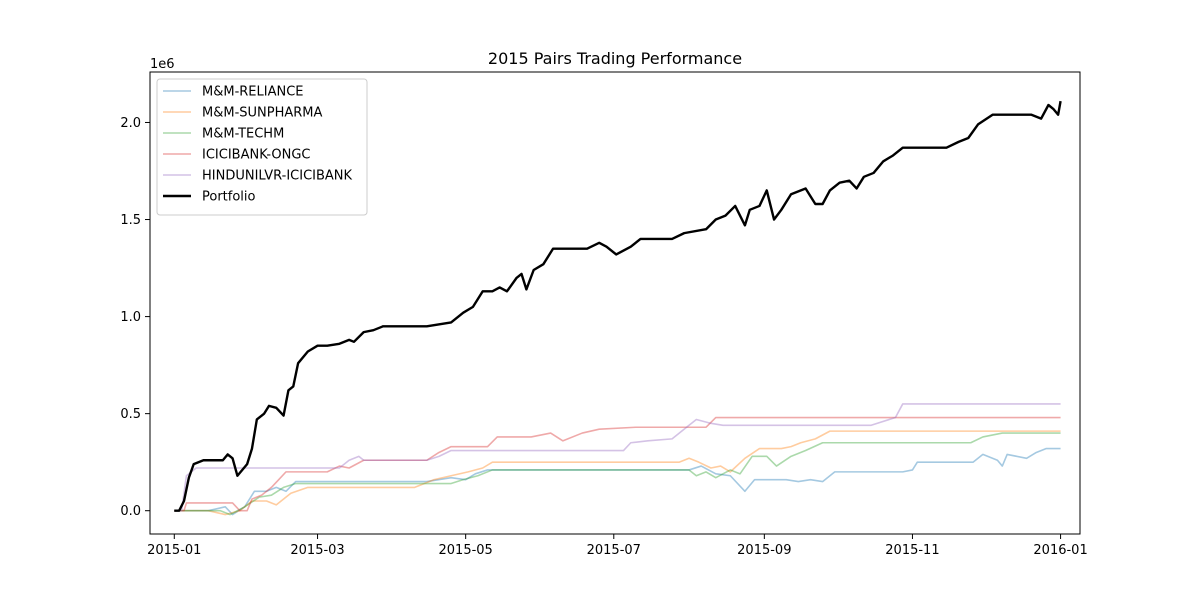 The width and height of the screenshot is (1200, 600). What do you see at coordinates (764, 550) in the screenshot?
I see `x-tick-label: 2015-09` at bounding box center [764, 550].